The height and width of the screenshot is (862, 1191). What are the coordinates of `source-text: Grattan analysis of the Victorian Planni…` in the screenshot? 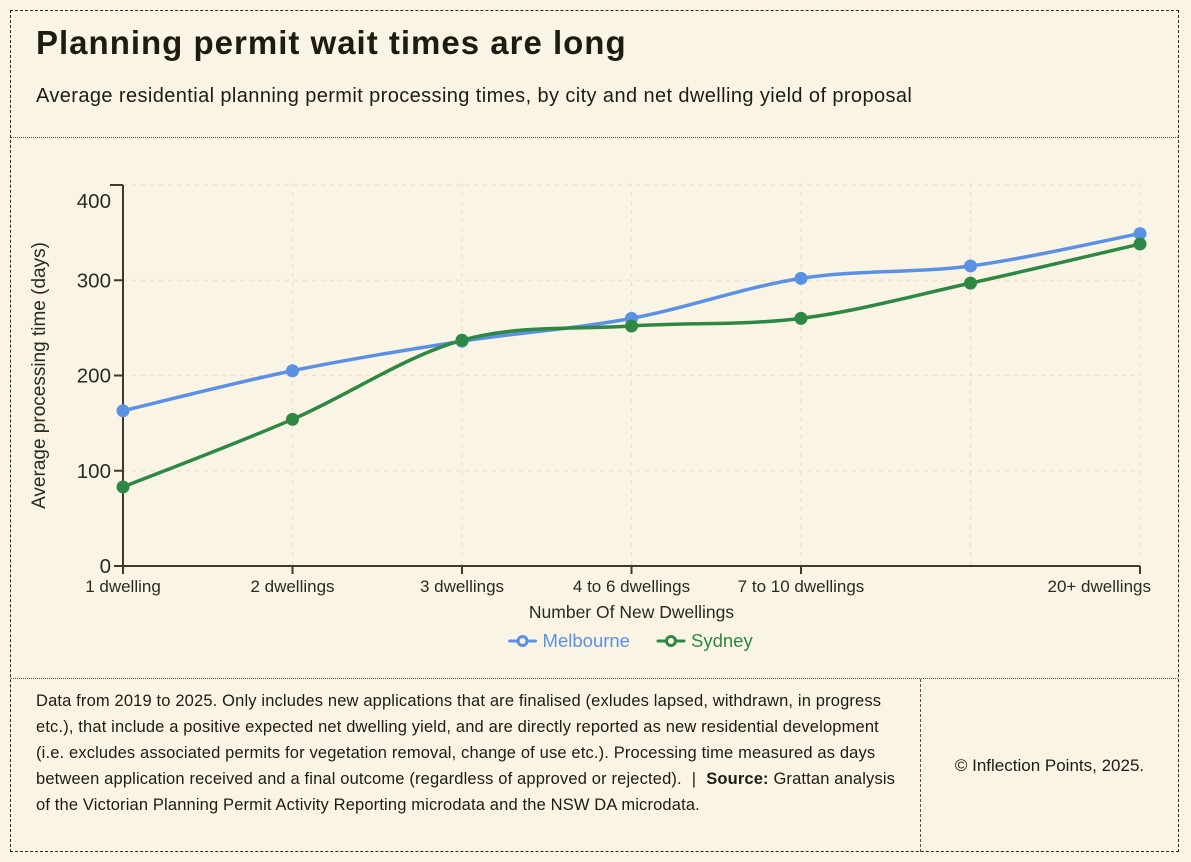 It's located at (466, 792).